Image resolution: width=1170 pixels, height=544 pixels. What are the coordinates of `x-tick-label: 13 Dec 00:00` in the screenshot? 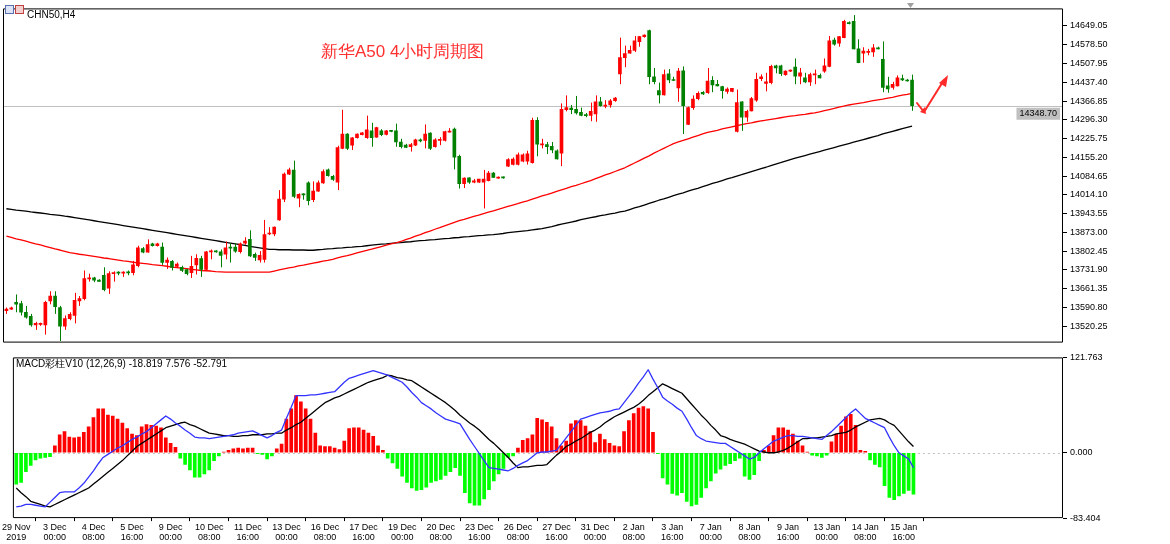 It's located at (287, 532).